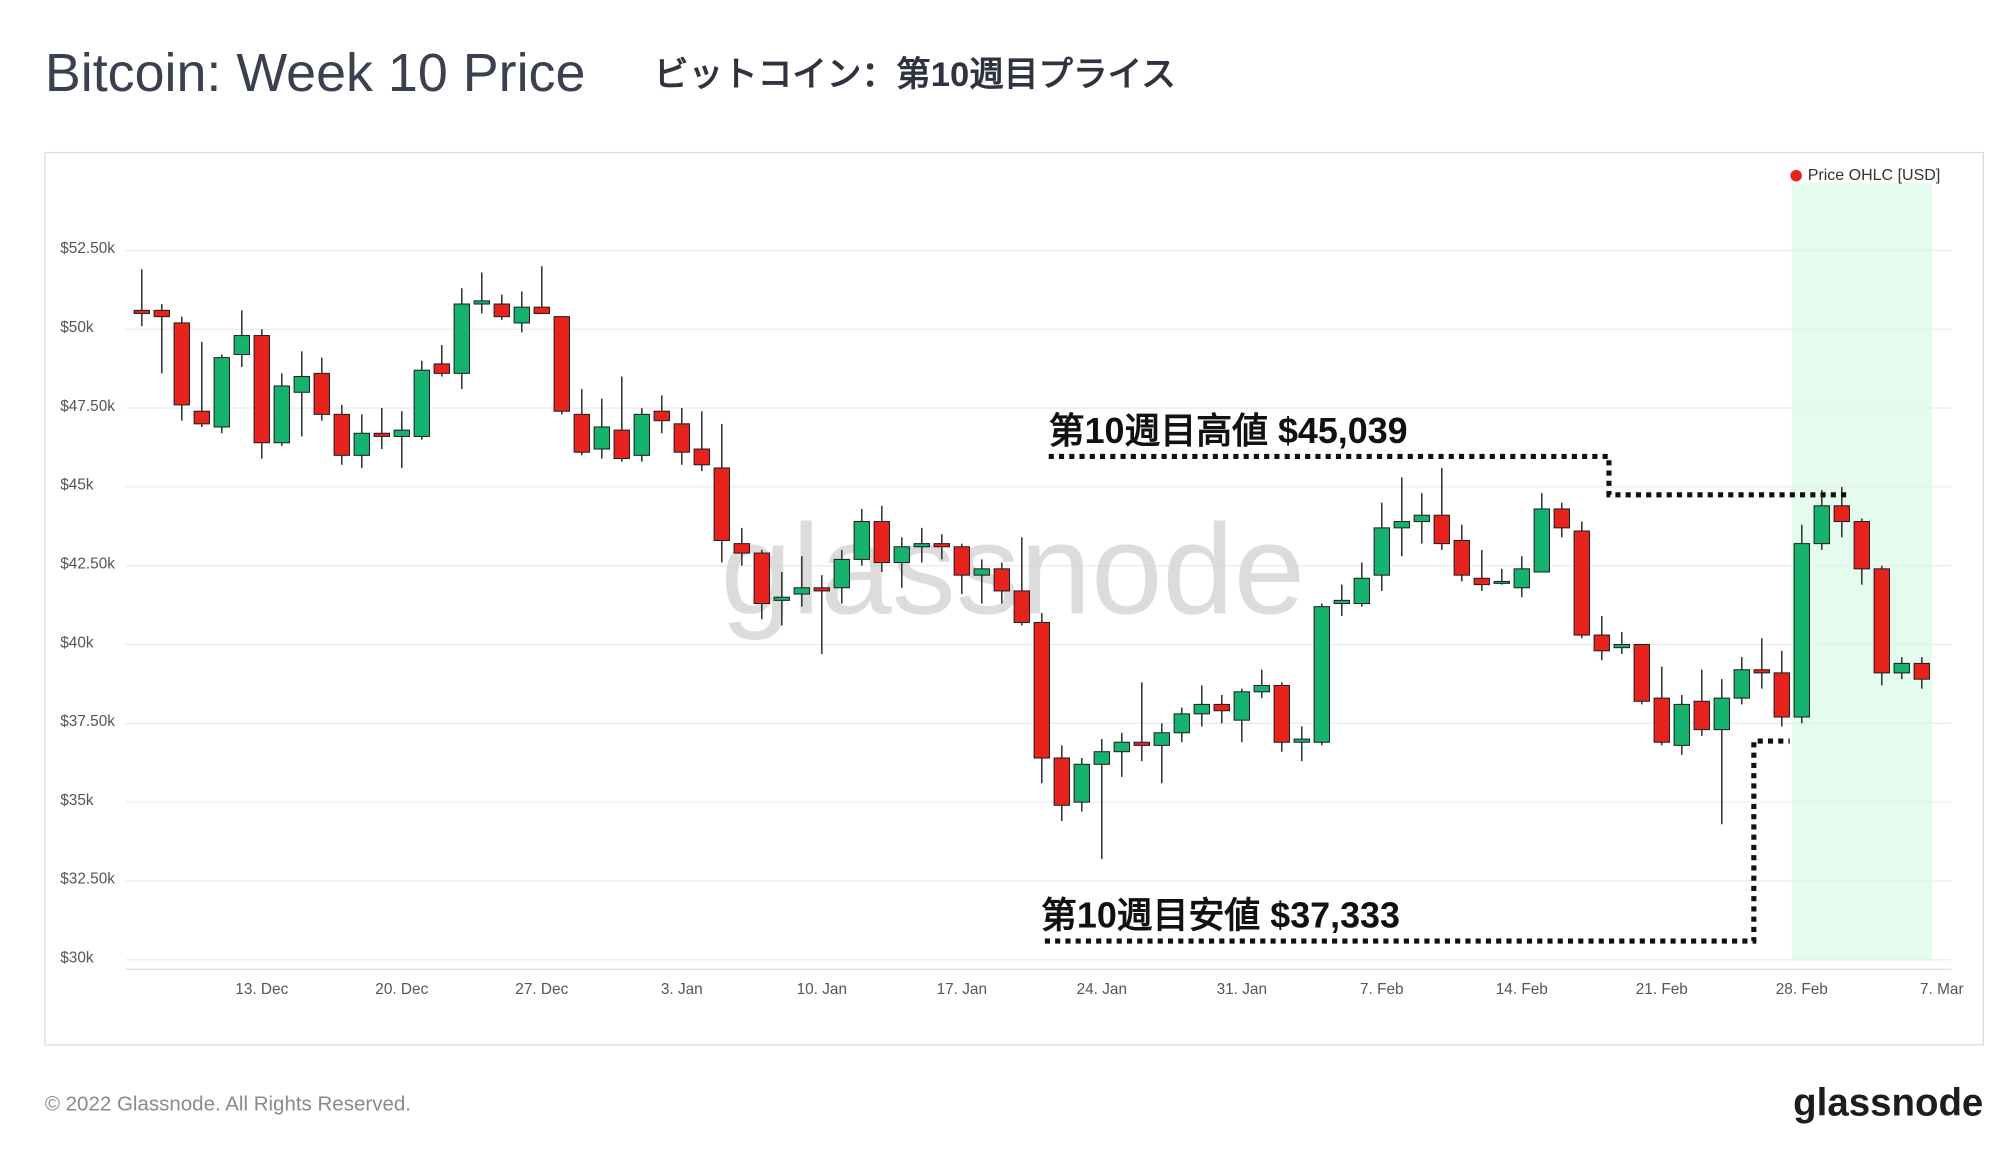 The height and width of the screenshot is (1152, 2000). I want to click on watermark: glassnode, so click(1013, 569).